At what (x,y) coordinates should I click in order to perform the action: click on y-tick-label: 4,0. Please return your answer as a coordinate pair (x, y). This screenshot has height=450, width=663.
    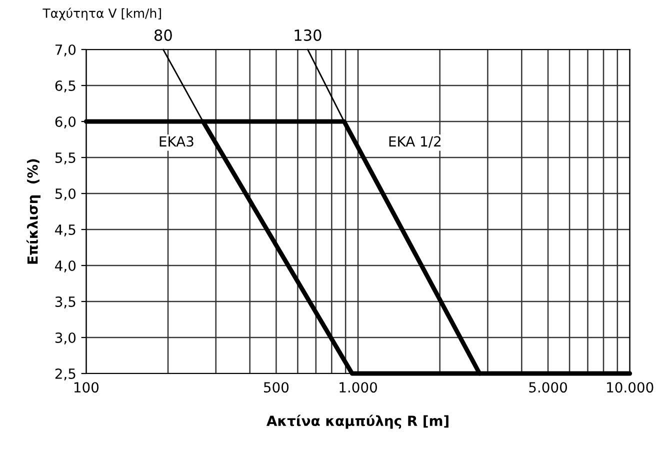
    Looking at the image, I should click on (65, 266).